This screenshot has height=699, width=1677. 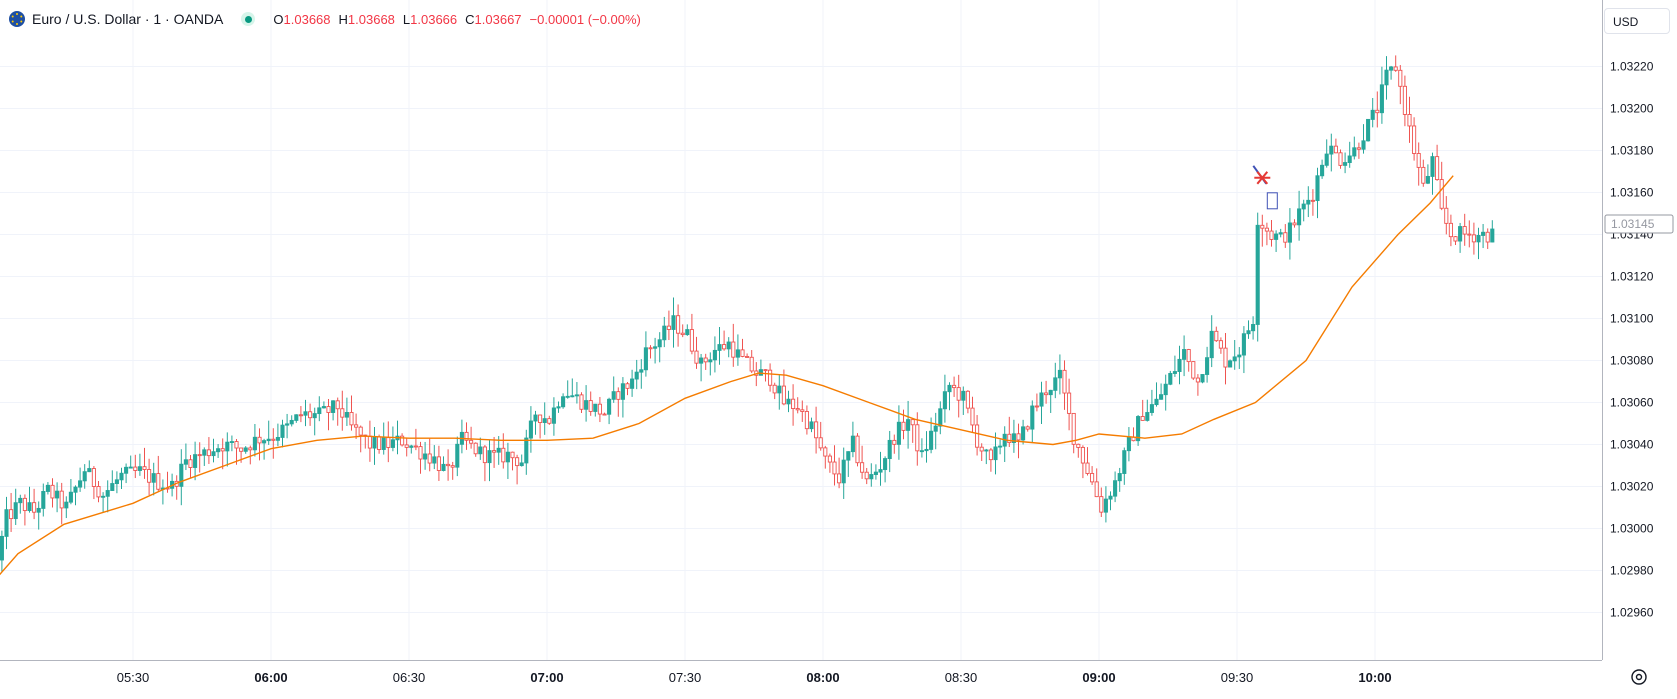 What do you see at coordinates (1633, 224) in the screenshot?
I see `current-price-text: 1.03145` at bounding box center [1633, 224].